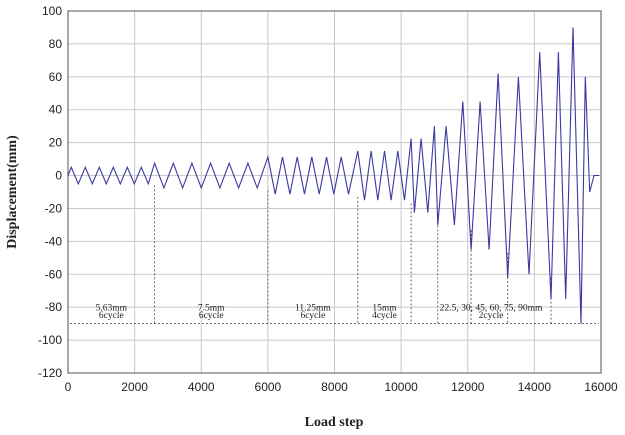 This screenshot has width=625, height=435. I want to click on phase-cycle-label: 2cycle, so click(491, 316).